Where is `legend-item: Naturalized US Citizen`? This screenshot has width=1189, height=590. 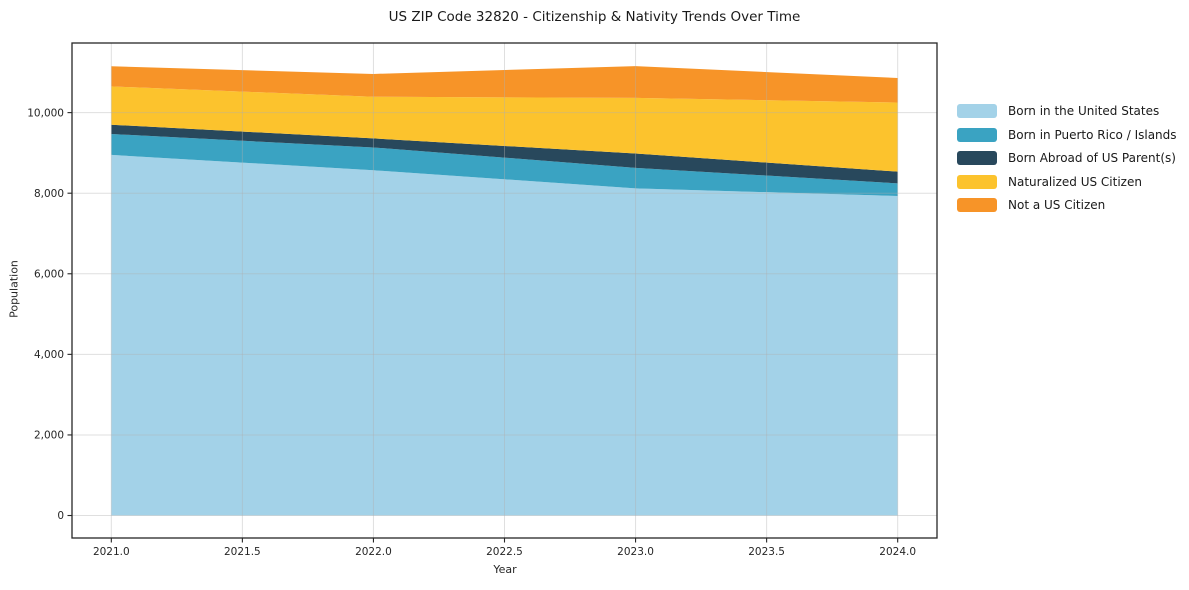 legend-item: Naturalized US Citizen is located at coordinates (1067, 181).